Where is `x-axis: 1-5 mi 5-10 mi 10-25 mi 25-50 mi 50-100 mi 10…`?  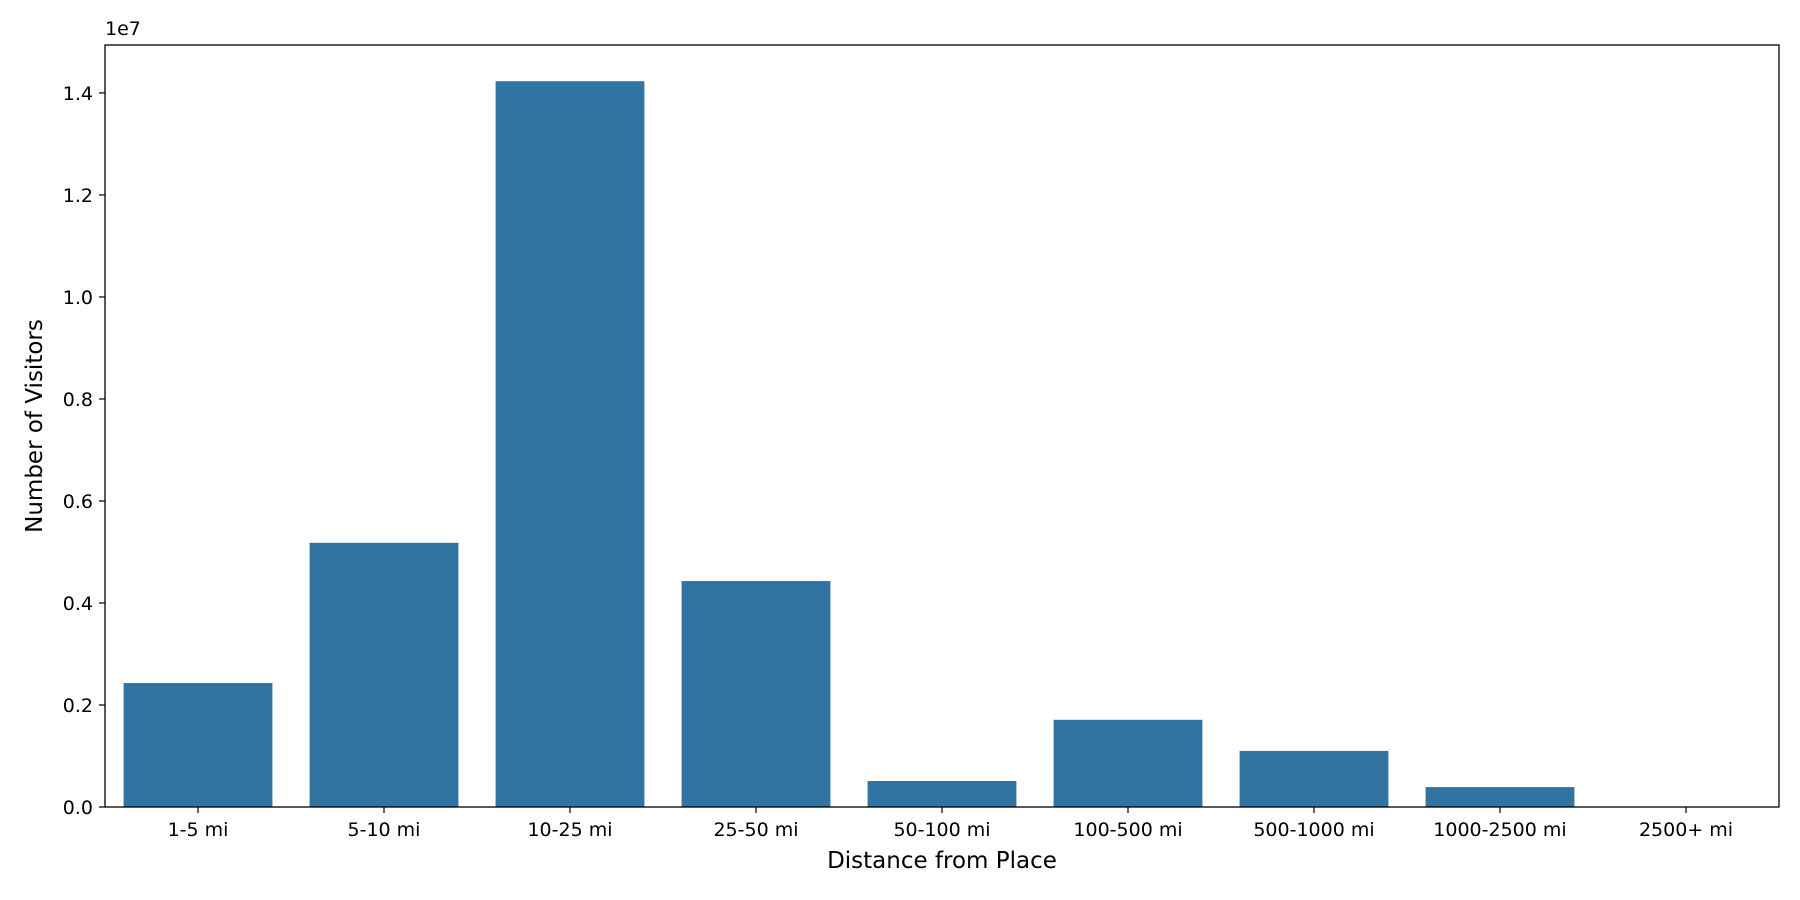
x-axis: 1-5 mi 5-10 mi 10-25 mi 25-50 mi 50-100 mi 10… is located at coordinates (950, 824).